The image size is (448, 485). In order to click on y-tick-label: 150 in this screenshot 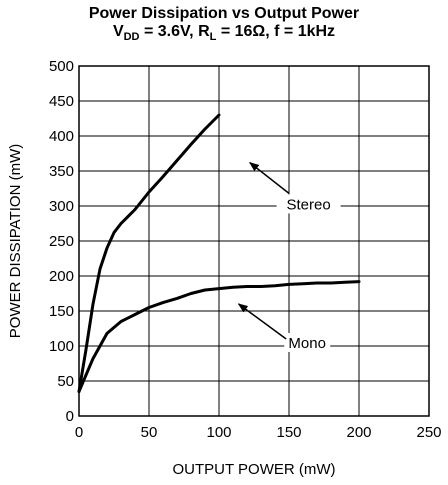, I will do `click(61, 311)`.